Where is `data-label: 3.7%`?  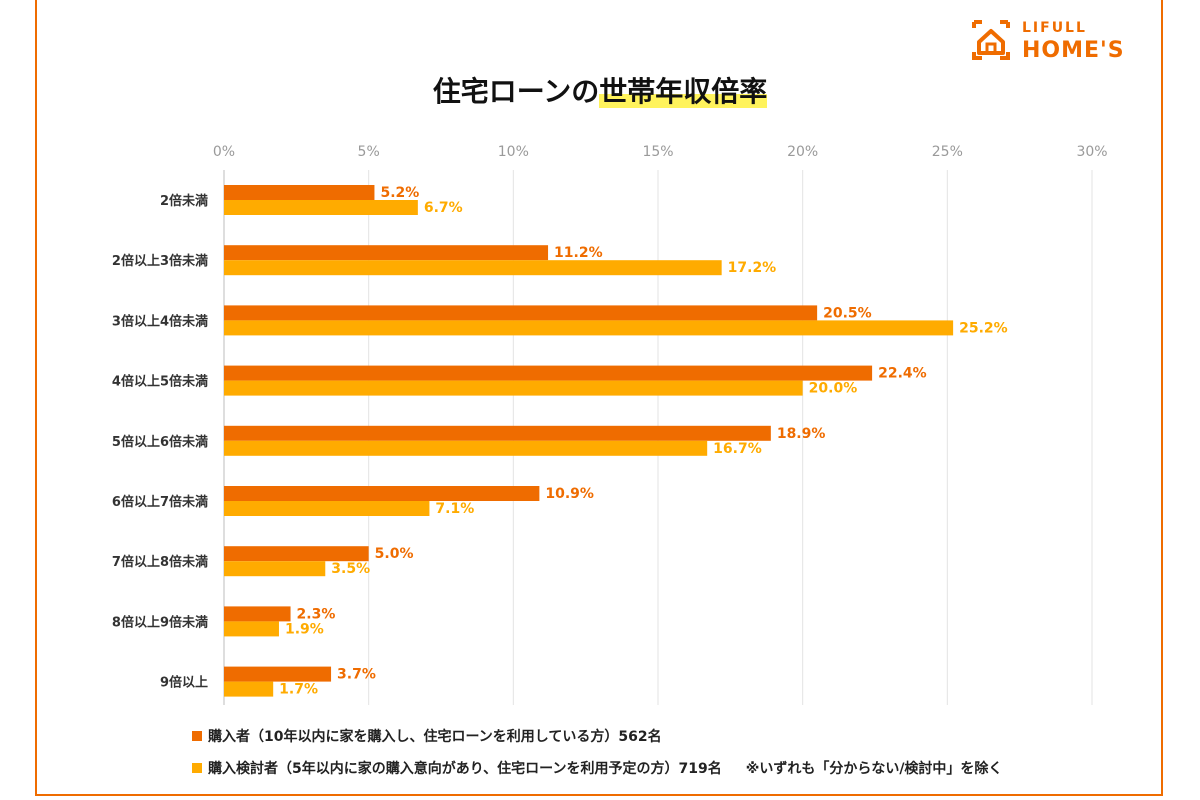
data-label: 3.7% is located at coordinates (356, 675).